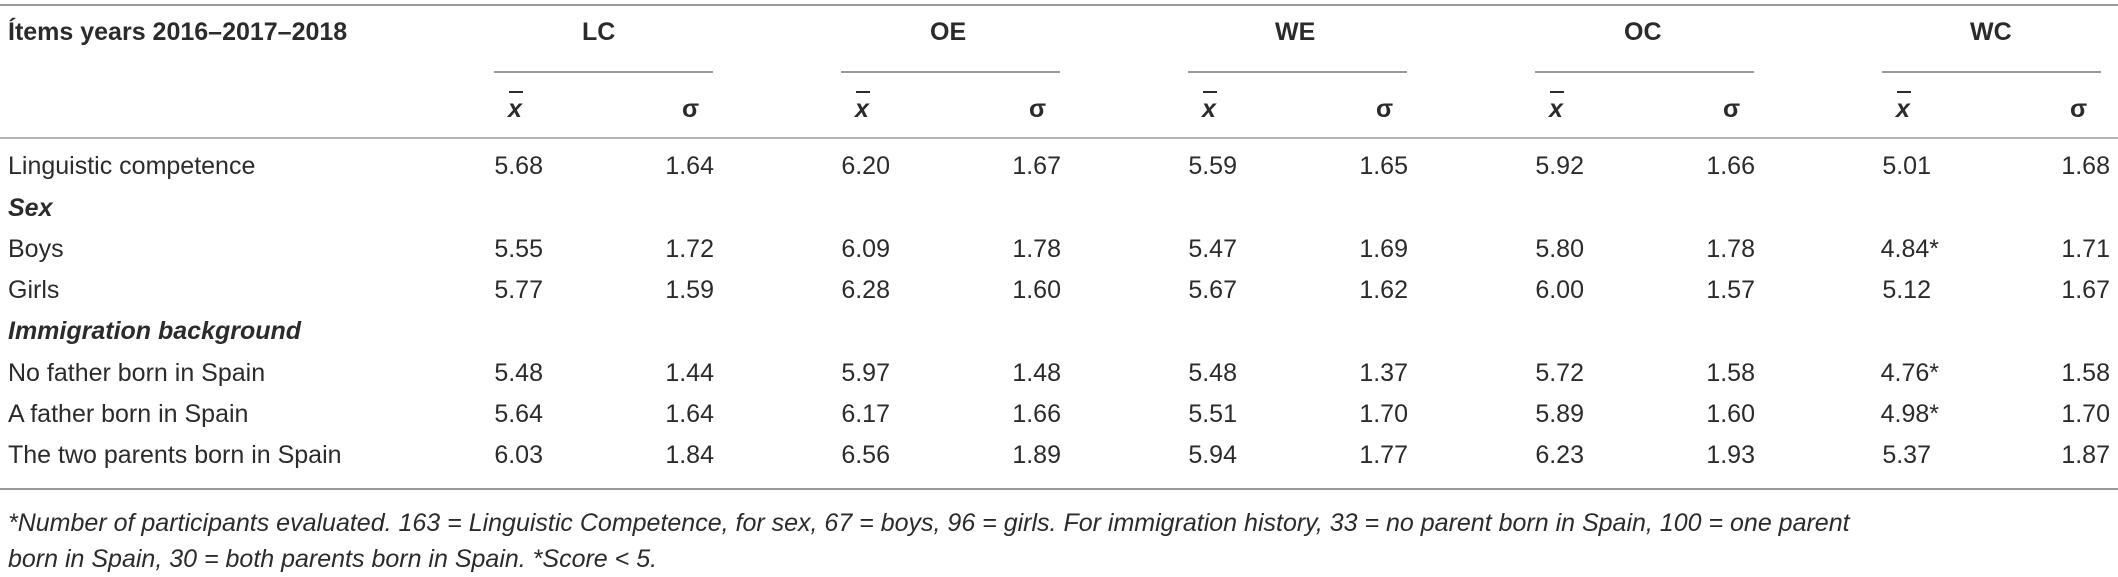 The height and width of the screenshot is (577, 2118). Describe the element at coordinates (1059, 138) in the screenshot. I see `header-rule` at that location.